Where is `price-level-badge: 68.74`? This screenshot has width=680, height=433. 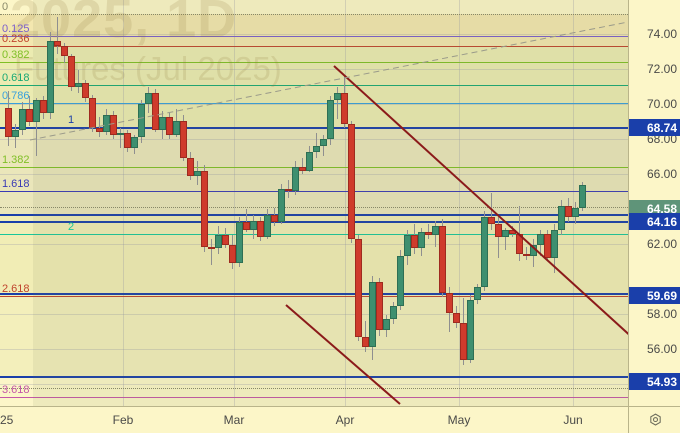 price-level-badge: 68.74 is located at coordinates (654, 127).